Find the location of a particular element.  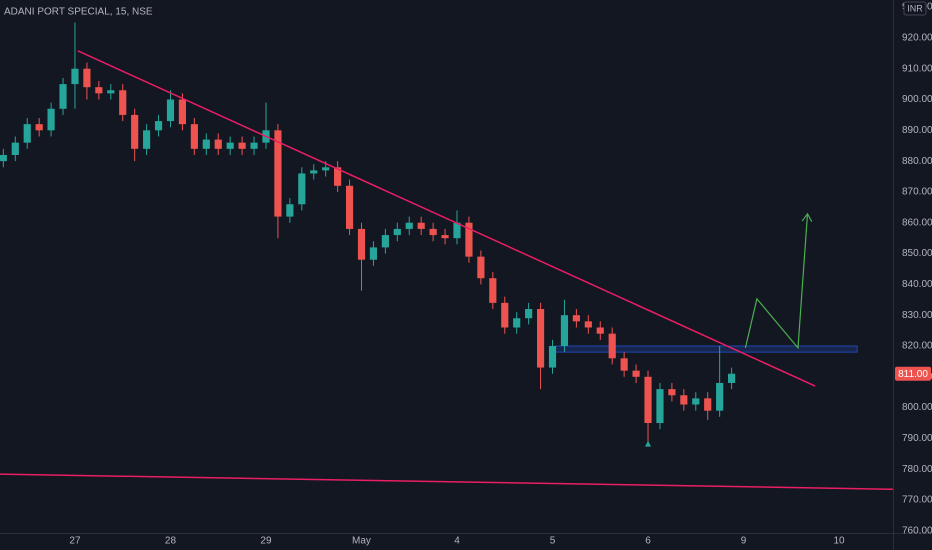

x-tick-label: 28 is located at coordinates (171, 541).